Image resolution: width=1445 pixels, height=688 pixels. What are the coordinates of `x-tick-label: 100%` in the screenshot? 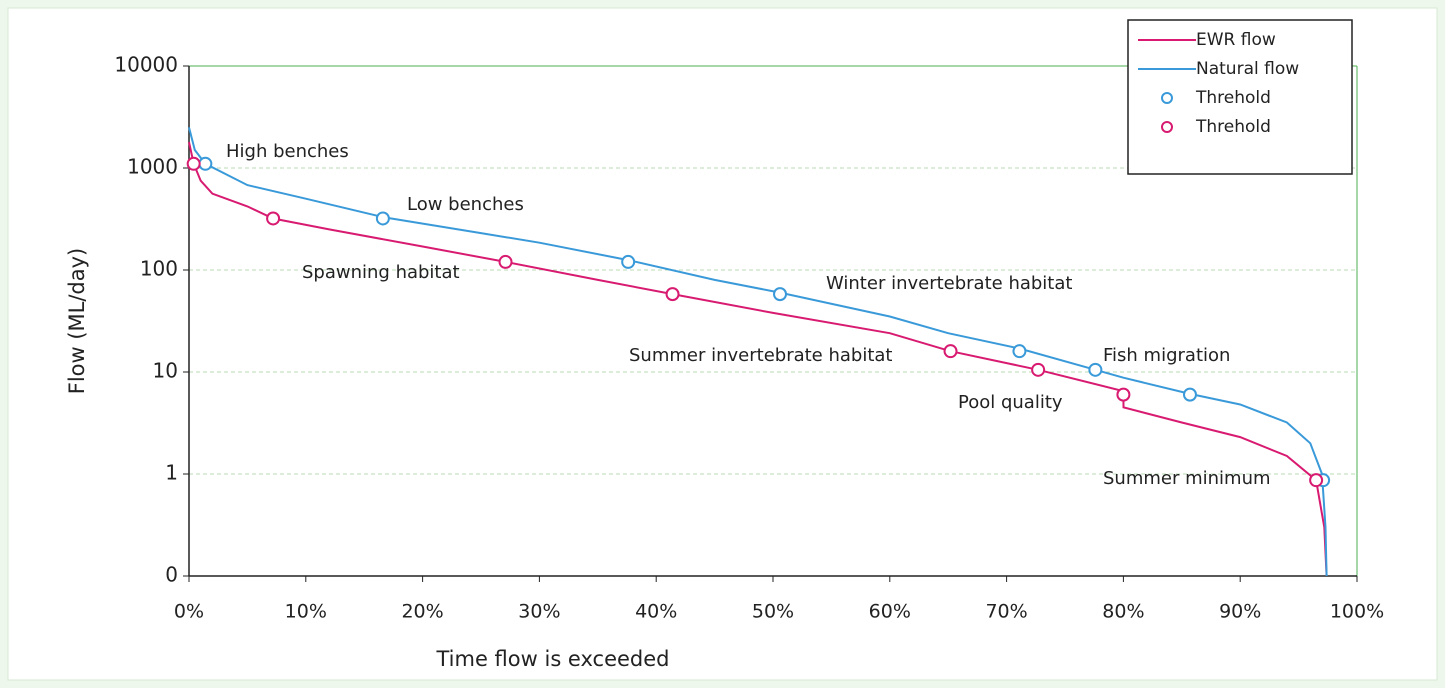 It's located at (1357, 612).